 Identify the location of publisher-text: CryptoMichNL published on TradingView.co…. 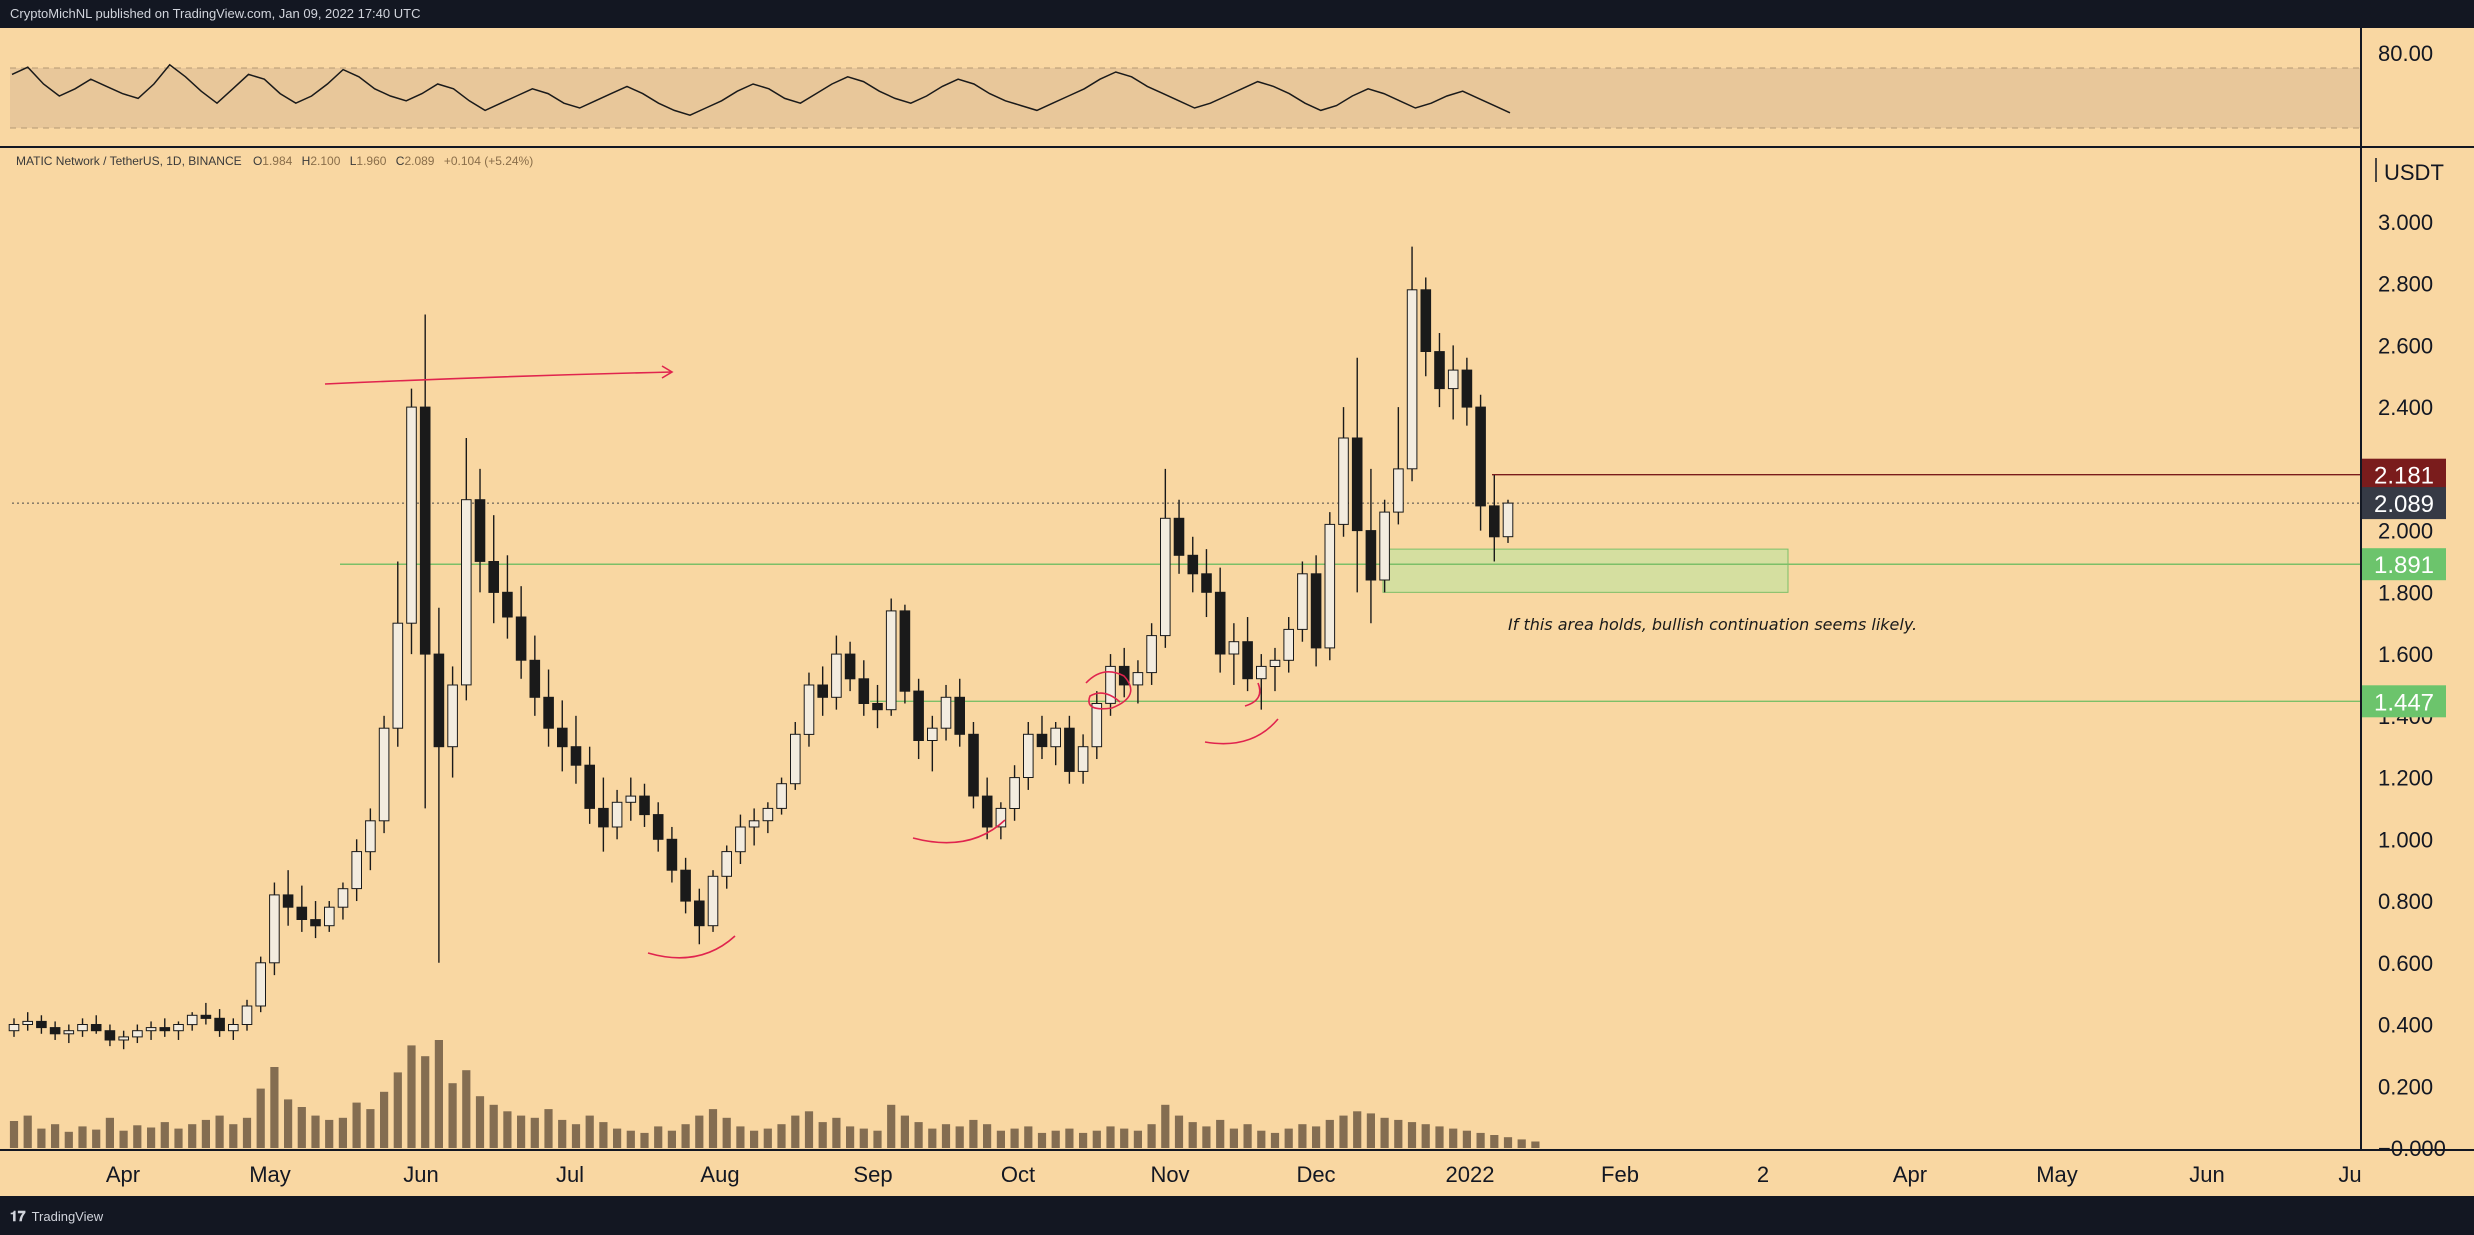
(215, 13).